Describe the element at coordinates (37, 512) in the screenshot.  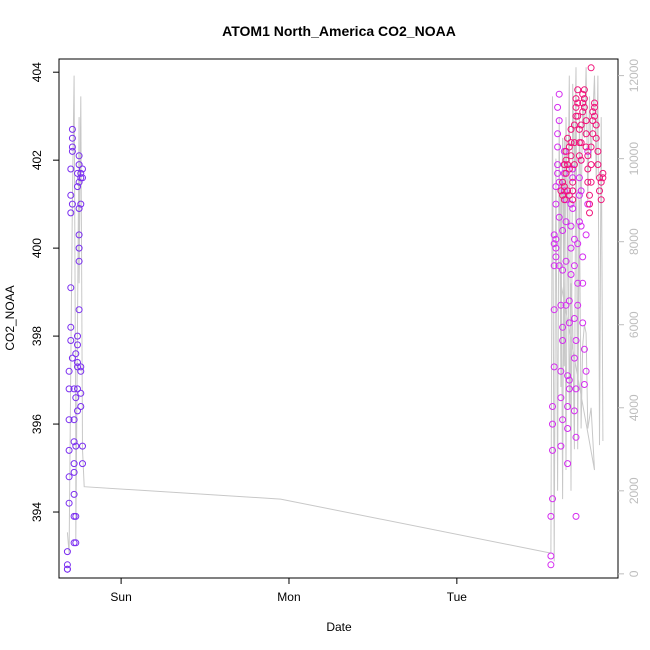
I see `y-tick-label: 394` at that location.